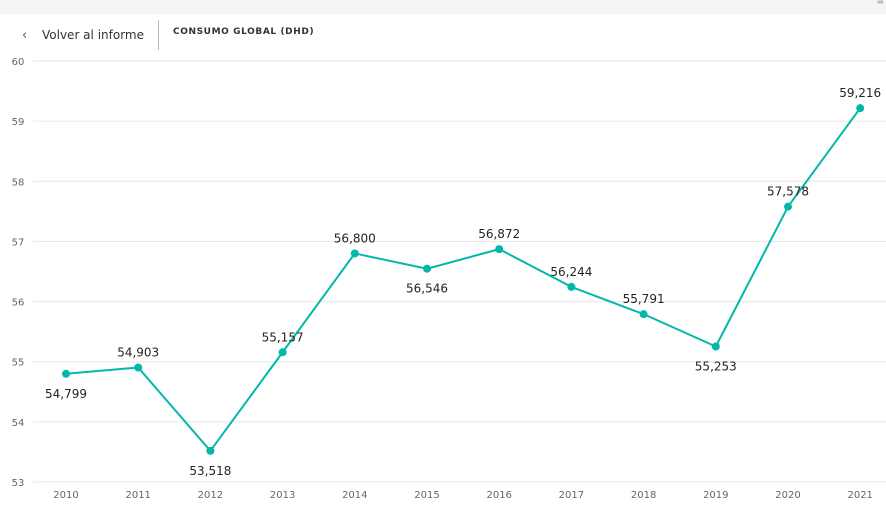  What do you see at coordinates (880, 3) in the screenshot?
I see `menu-lines-icon: ≡` at bounding box center [880, 3].